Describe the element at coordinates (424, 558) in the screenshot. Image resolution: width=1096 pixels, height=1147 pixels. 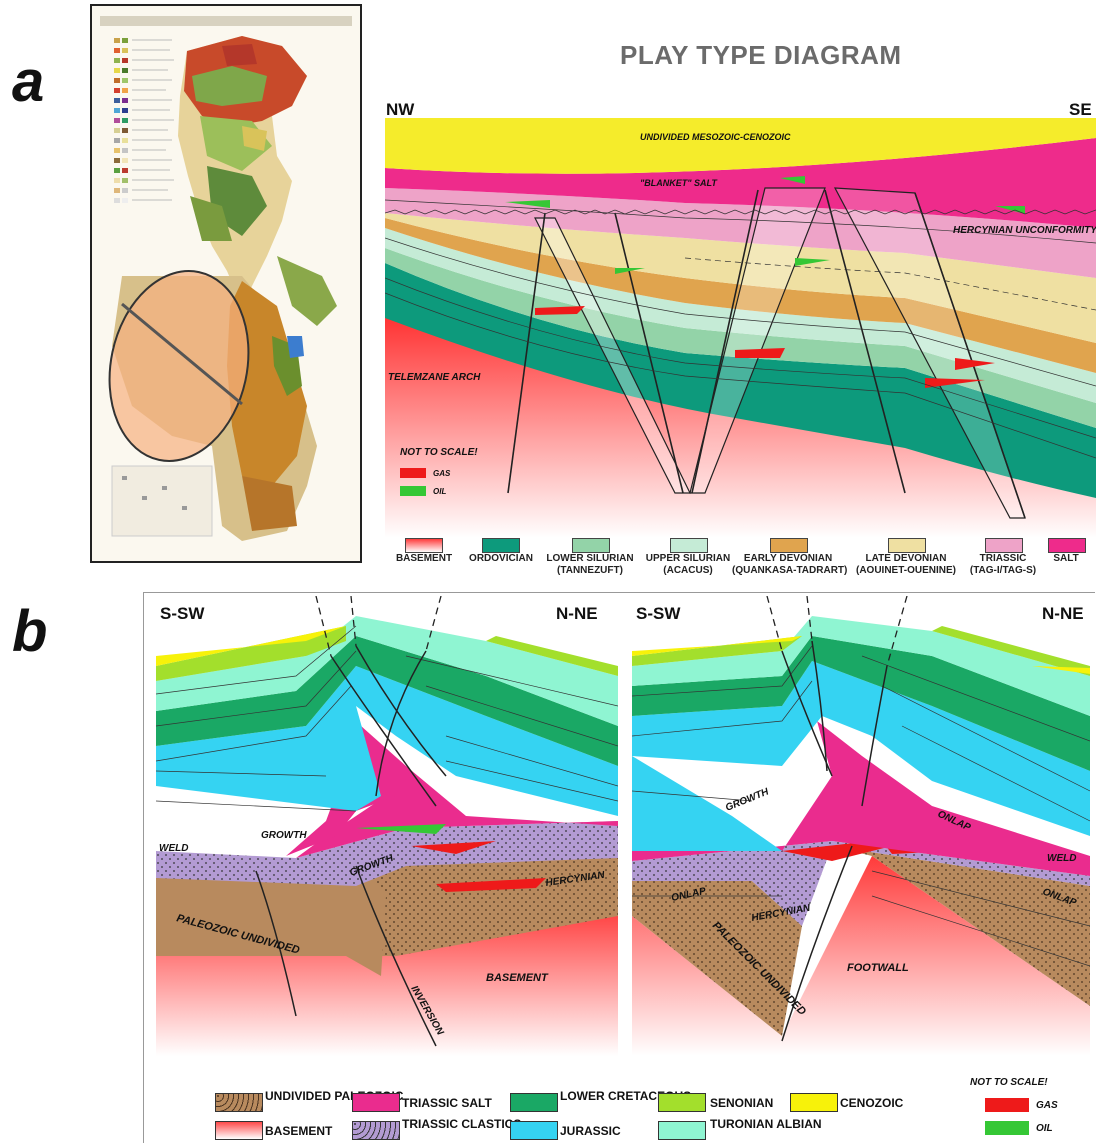
I see `legend-basement: BASEMENT` at that location.